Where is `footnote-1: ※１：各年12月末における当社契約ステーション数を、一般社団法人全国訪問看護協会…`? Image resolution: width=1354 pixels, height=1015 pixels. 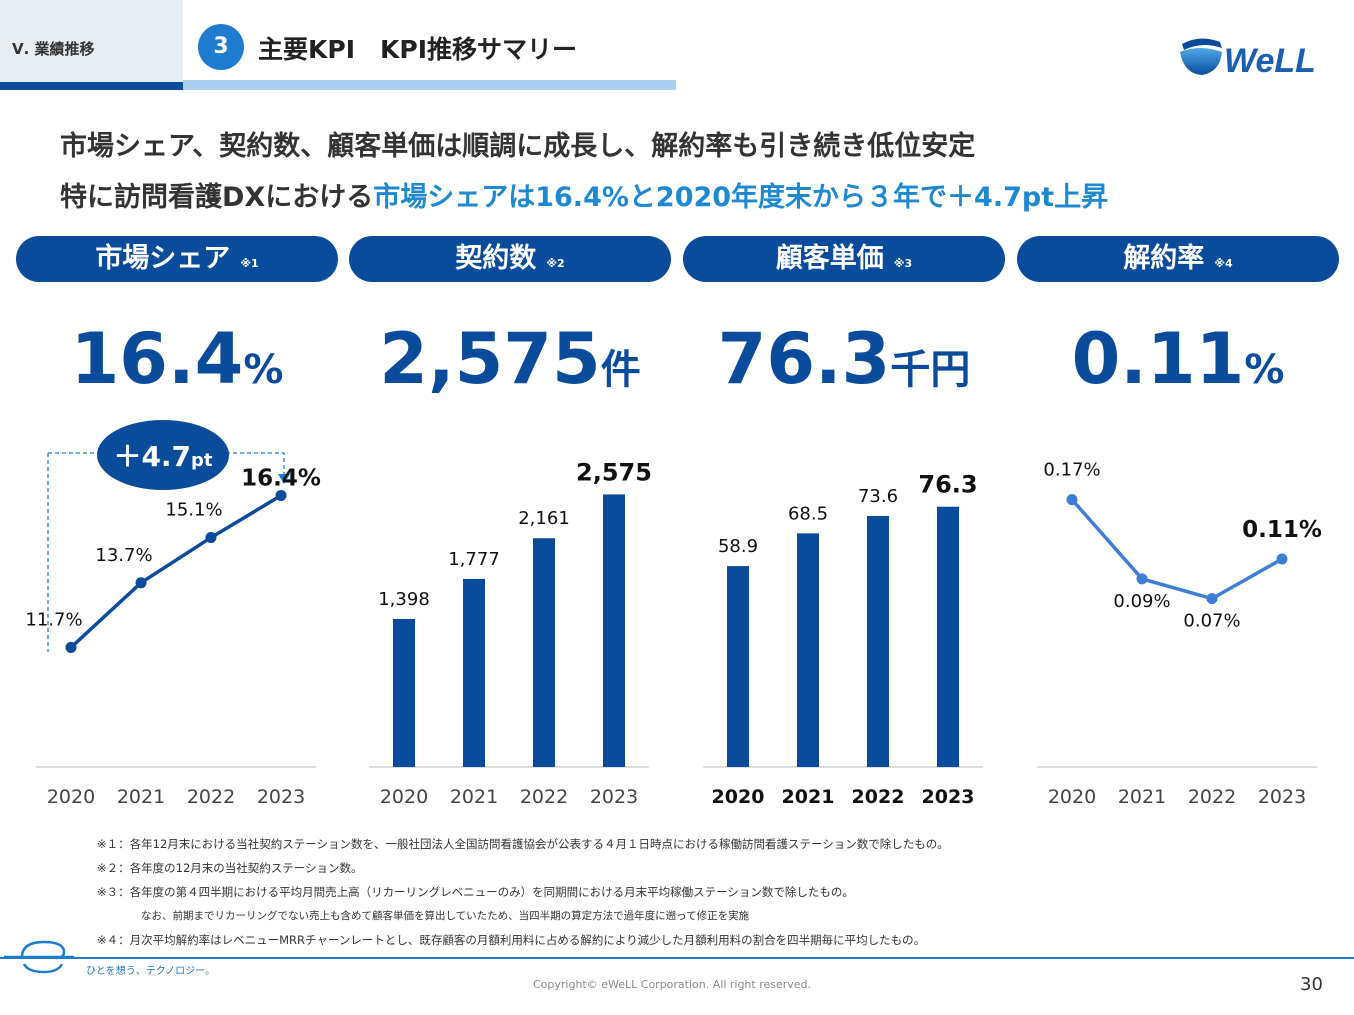
footnote-1: ※１：各年12月末における当社契約ステーション数を、一般社団法人全国訪問看護協会… is located at coordinates (523, 844).